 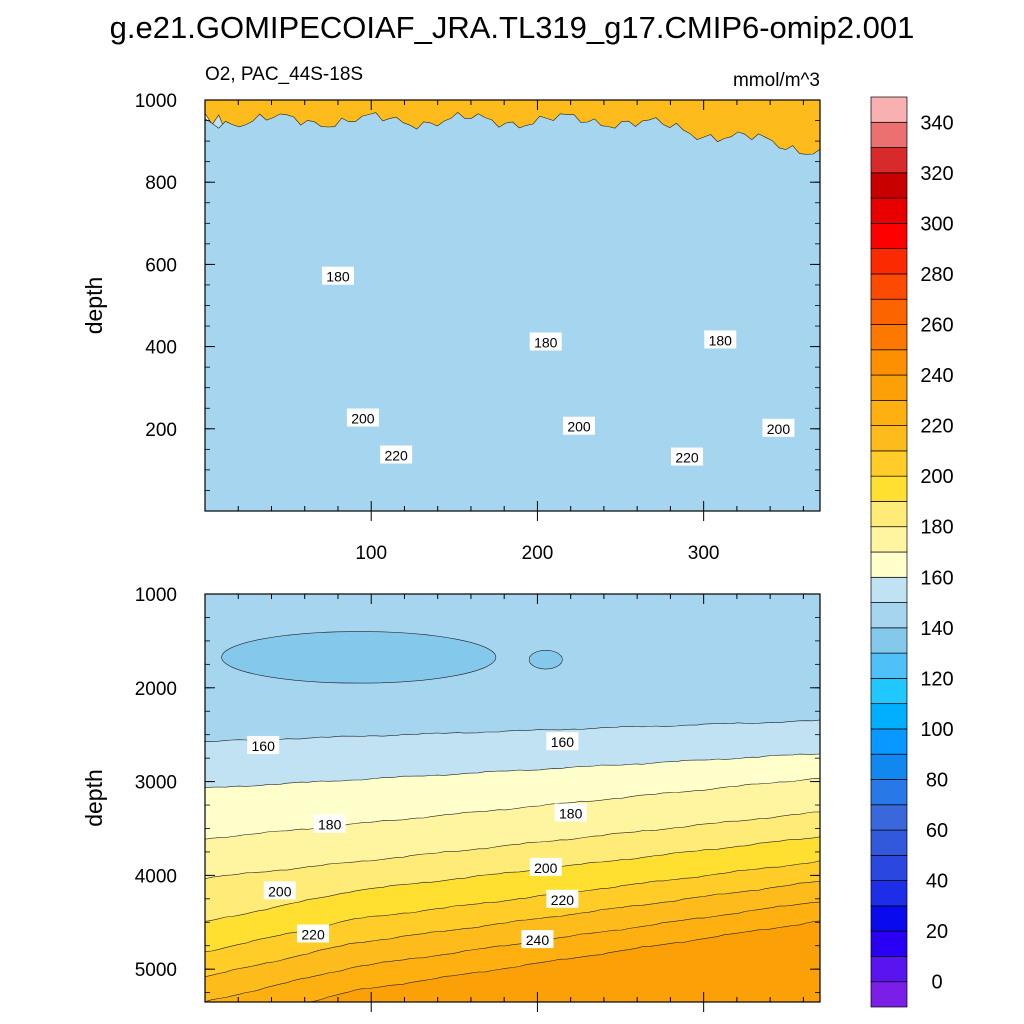 What do you see at coordinates (94, 798) in the screenshot?
I see `bottom-y-axis-label: depth` at bounding box center [94, 798].